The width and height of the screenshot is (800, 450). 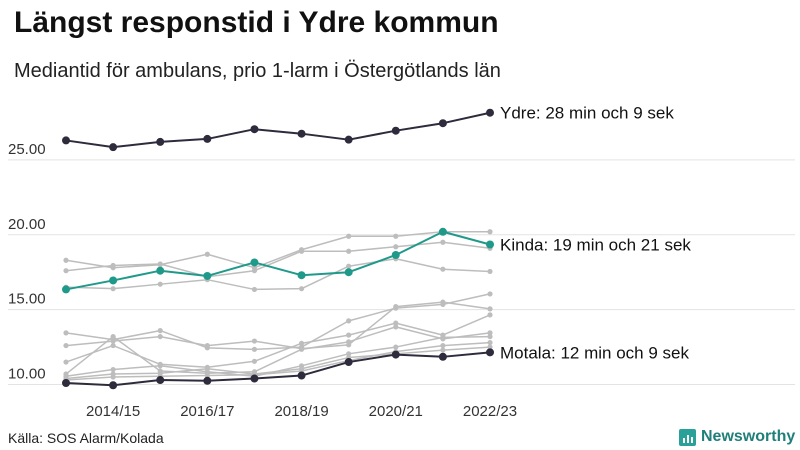 What do you see at coordinates (301, 411) in the screenshot?
I see `x-tick-label: 2018/19` at bounding box center [301, 411].